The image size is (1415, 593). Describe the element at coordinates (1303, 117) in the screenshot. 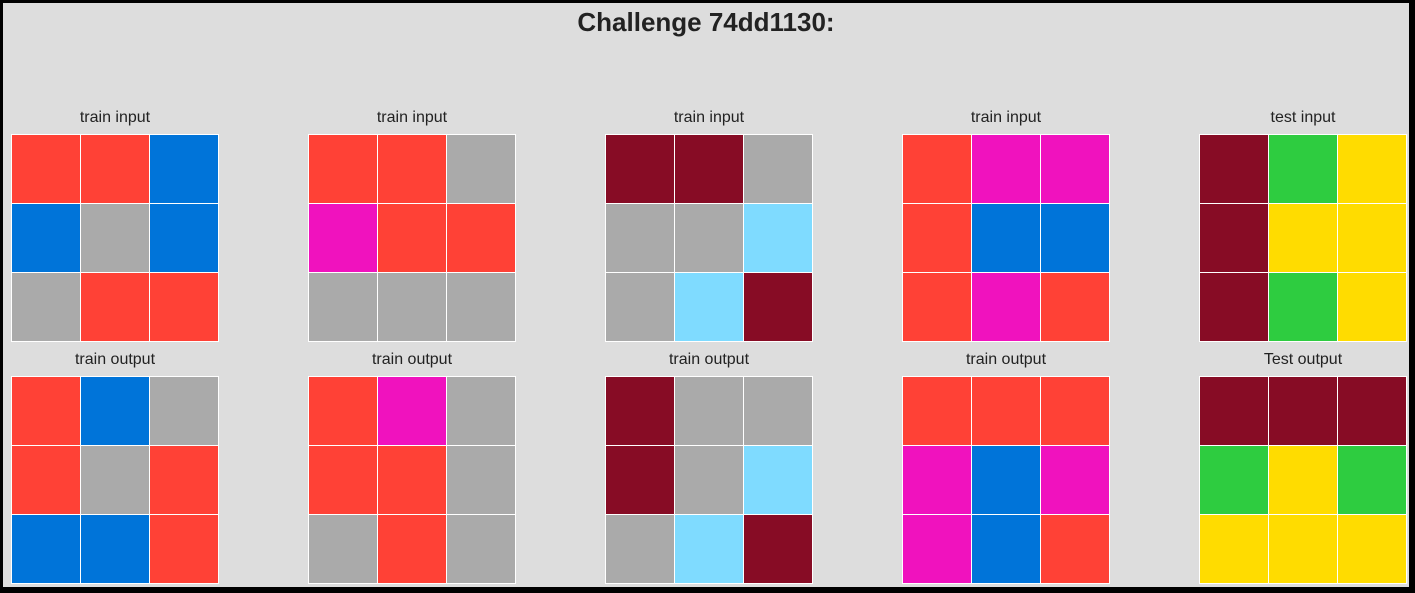

I see `panel-label: test input` at that location.